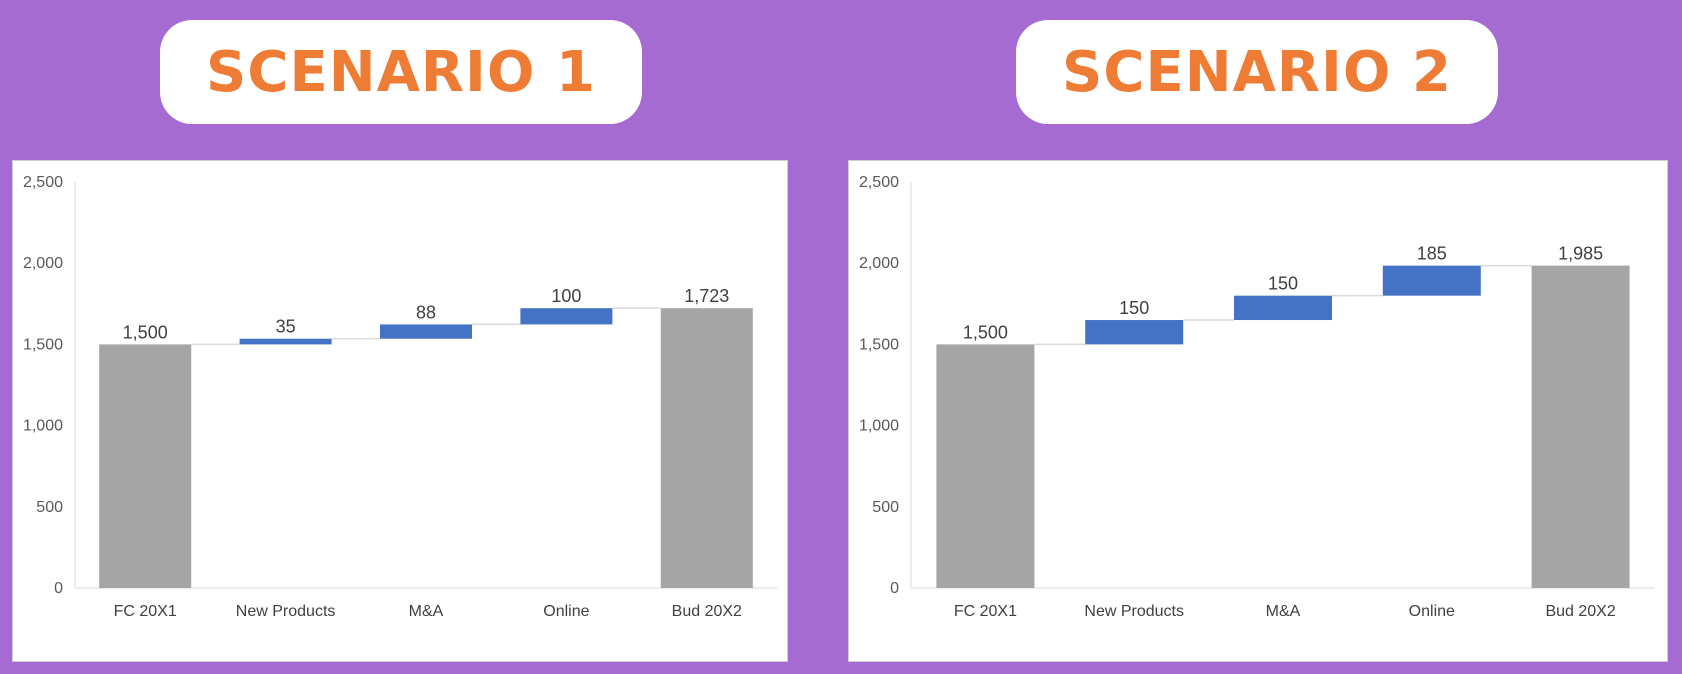 The height and width of the screenshot is (674, 1682). Describe the element at coordinates (985, 611) in the screenshot. I see `scenario-2-category-label: FC 20X1` at that location.